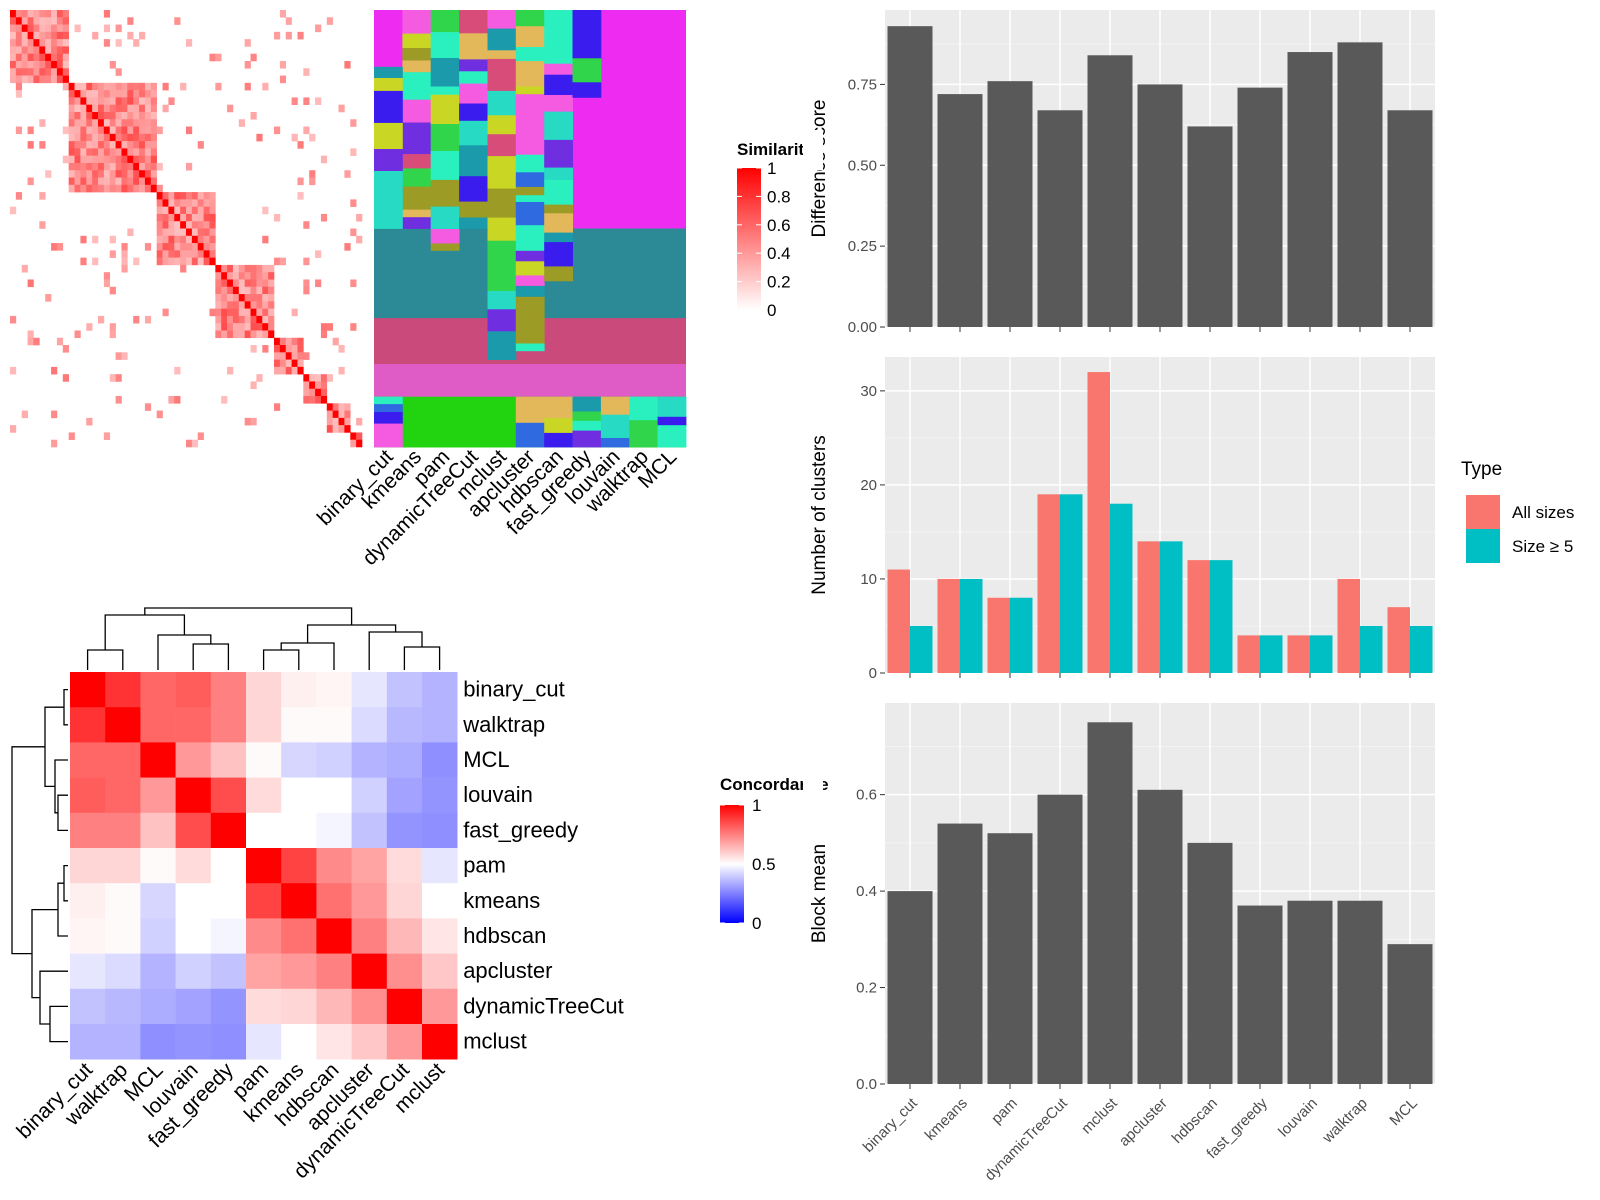  I want to click on concordance-row-label: walktrap, so click(503, 724).